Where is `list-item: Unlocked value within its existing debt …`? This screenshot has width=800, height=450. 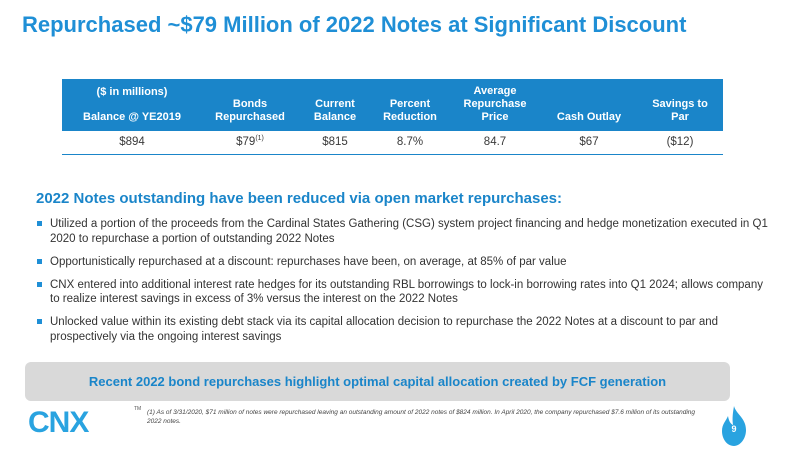 list-item: Unlocked value within its existing debt … is located at coordinates (404, 329).